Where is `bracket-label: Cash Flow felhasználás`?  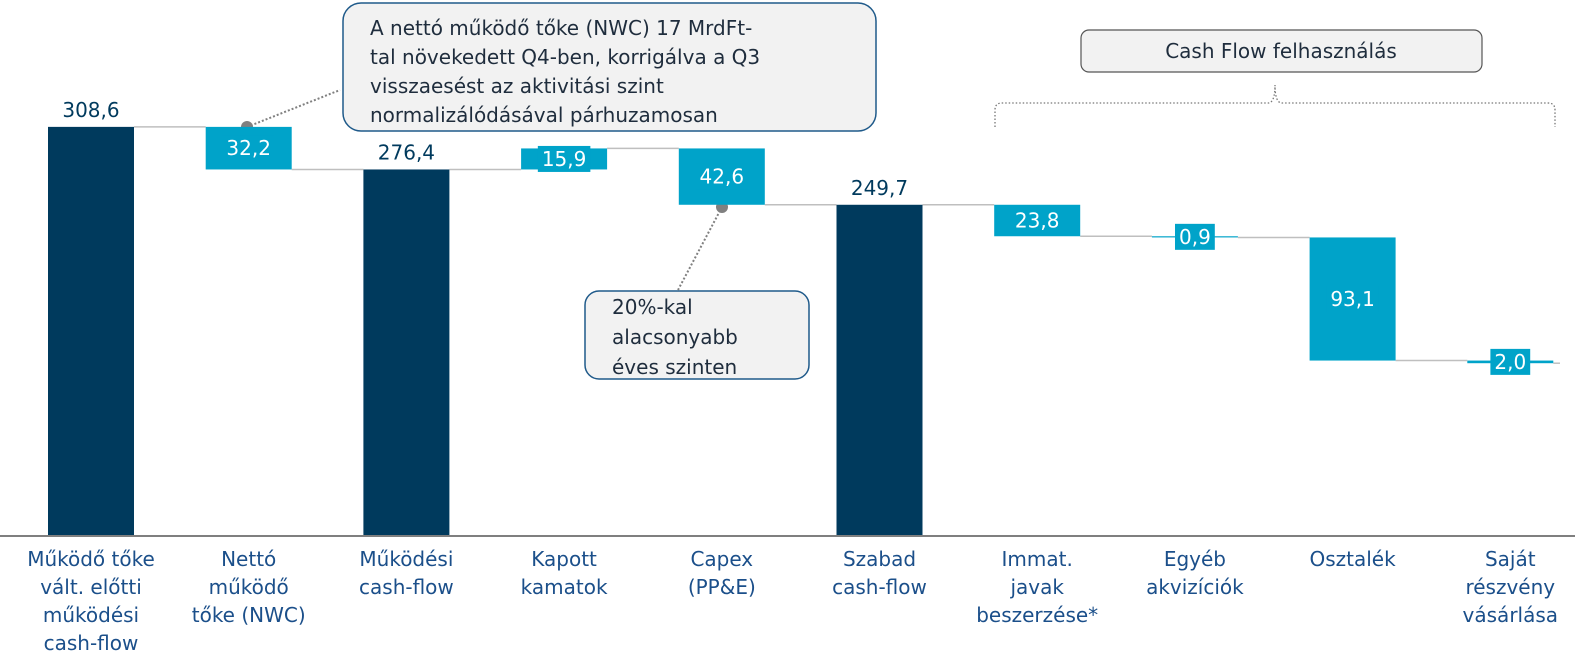
bracket-label: Cash Flow felhasználás is located at coordinates (1281, 51).